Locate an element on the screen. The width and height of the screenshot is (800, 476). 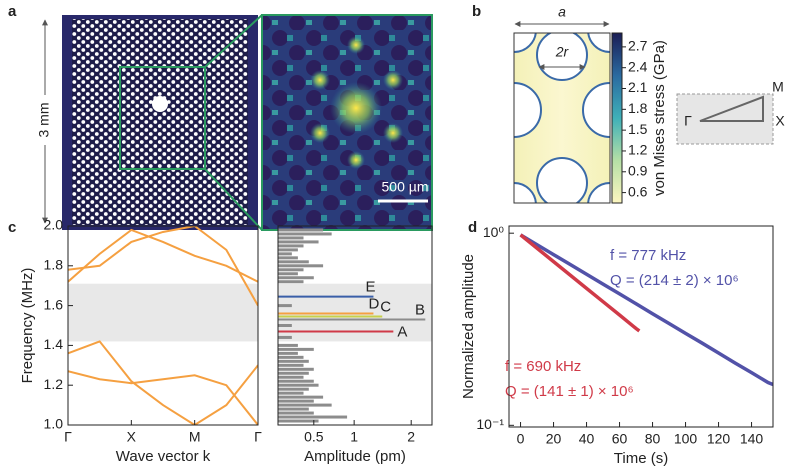
panel-label: c is located at coordinates (12, 227).